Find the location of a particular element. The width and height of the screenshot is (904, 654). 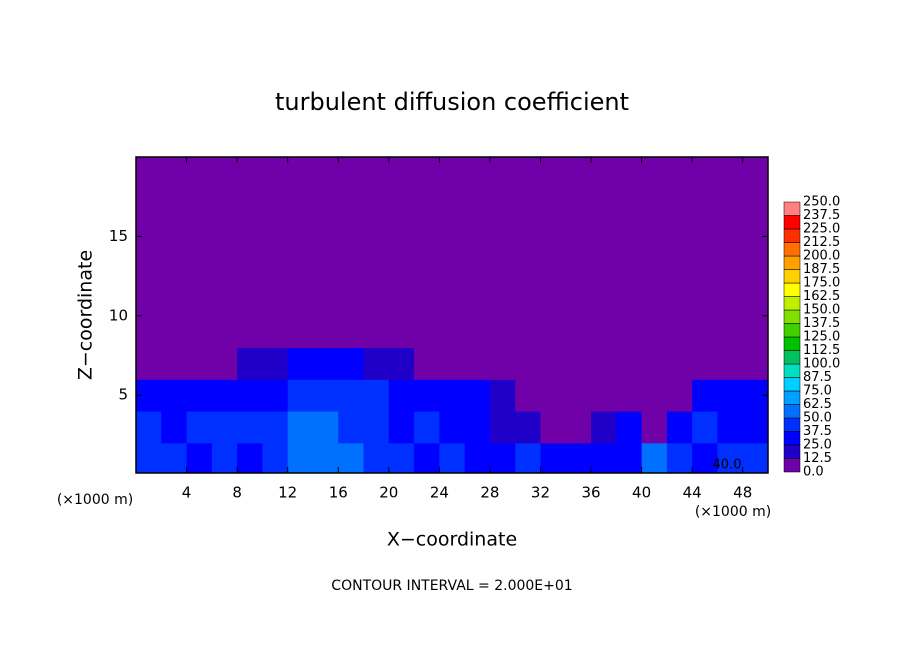

x-unit: (×1000 m) is located at coordinates (95, 500).